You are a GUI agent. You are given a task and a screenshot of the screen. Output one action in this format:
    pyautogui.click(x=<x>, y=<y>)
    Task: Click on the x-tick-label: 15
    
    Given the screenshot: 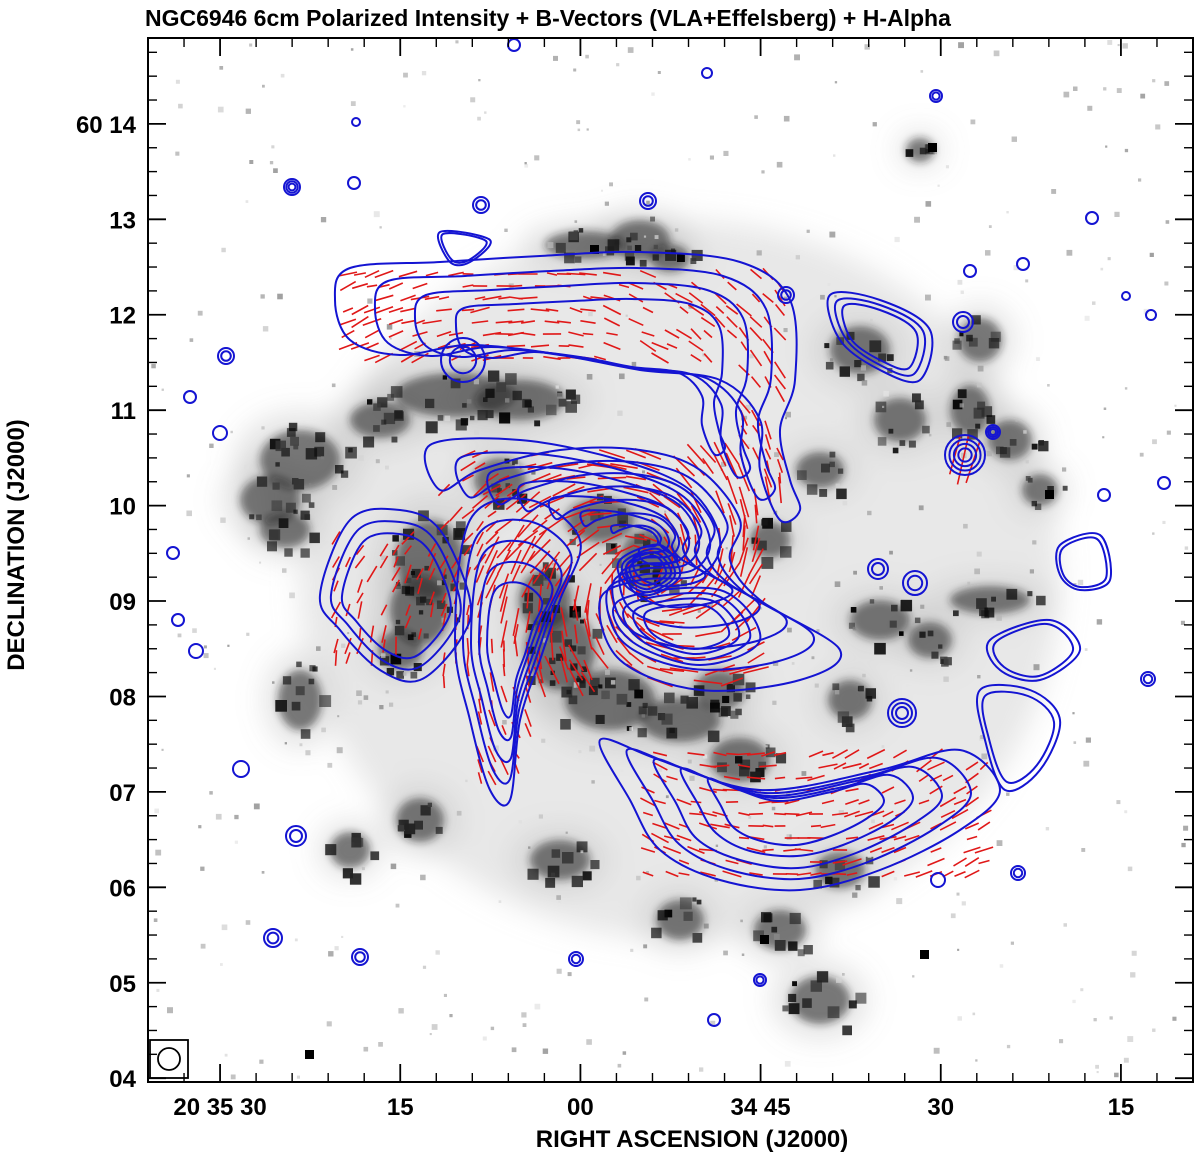 What is the action you would take?
    pyautogui.click(x=1121, y=1107)
    